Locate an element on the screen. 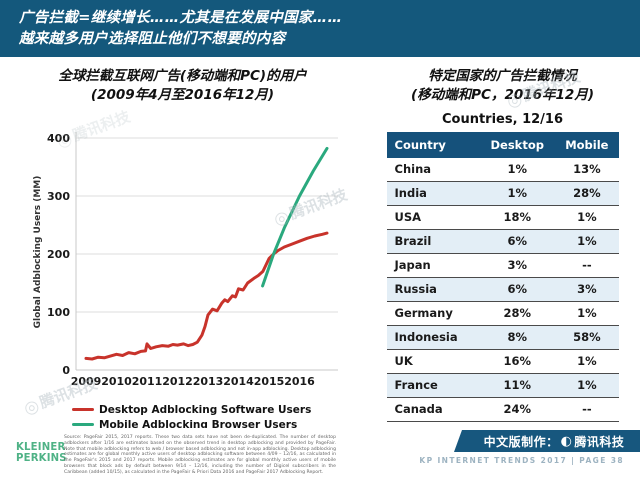  table-row: Russia 6% 3% is located at coordinates (502, 289).